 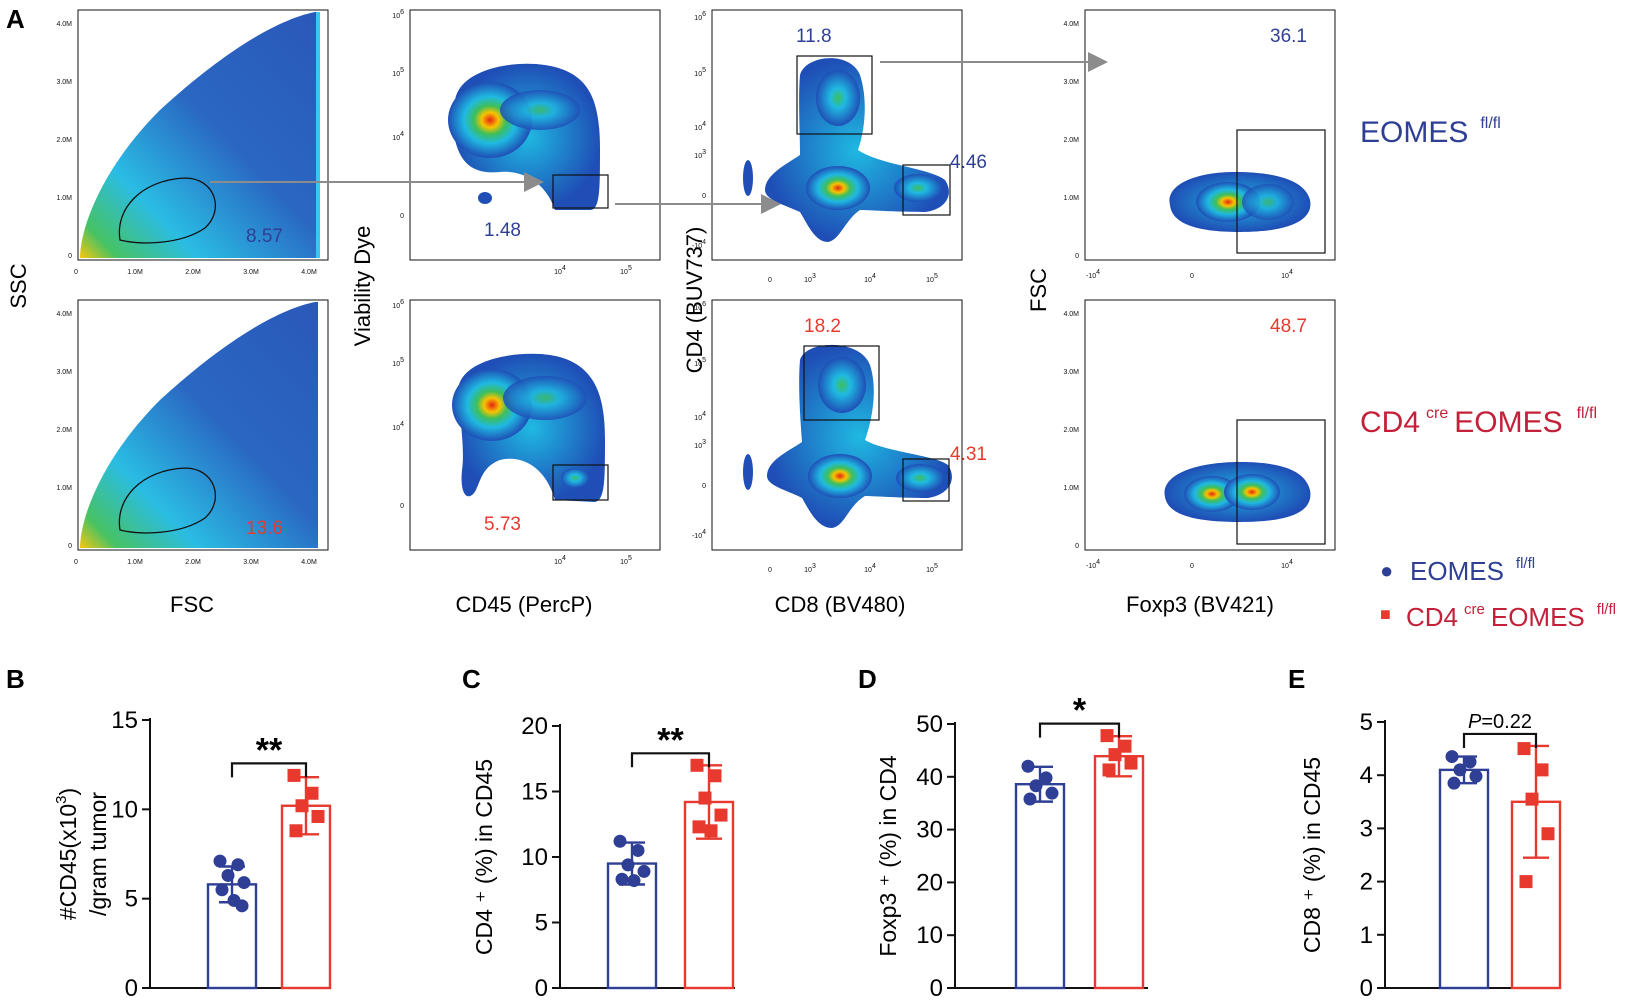 What do you see at coordinates (580, 191) in the screenshot?
I see `gate-live-cd45-top` at bounding box center [580, 191].